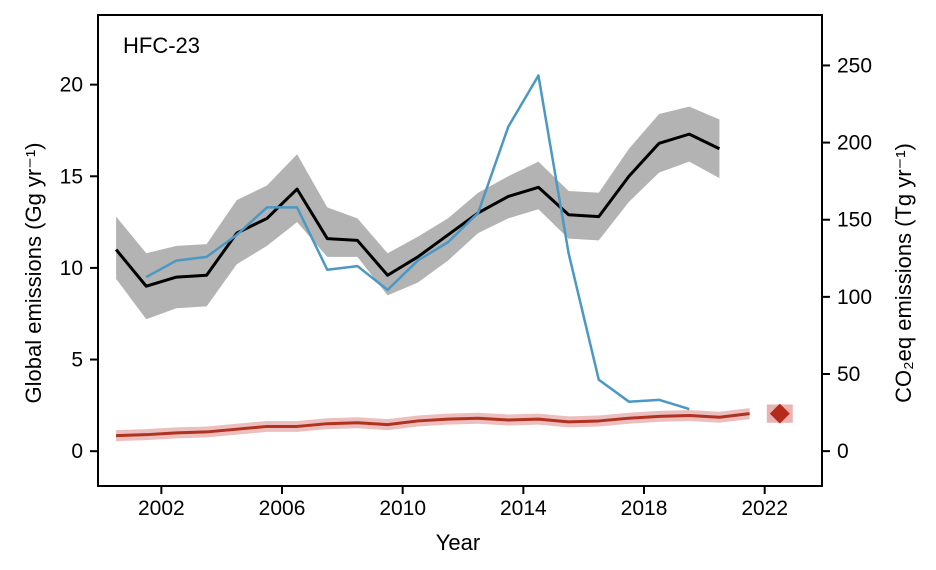 This screenshot has width=936, height=570. What do you see at coordinates (843, 451) in the screenshot?
I see `y2-tick-label: 0` at bounding box center [843, 451].